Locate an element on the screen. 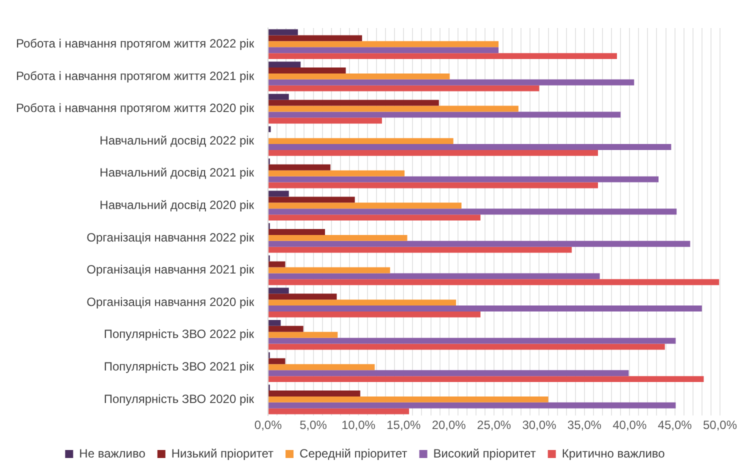 The height and width of the screenshot is (474, 750). y-tick-label: Організація навчання 2020 рік is located at coordinates (170, 301).